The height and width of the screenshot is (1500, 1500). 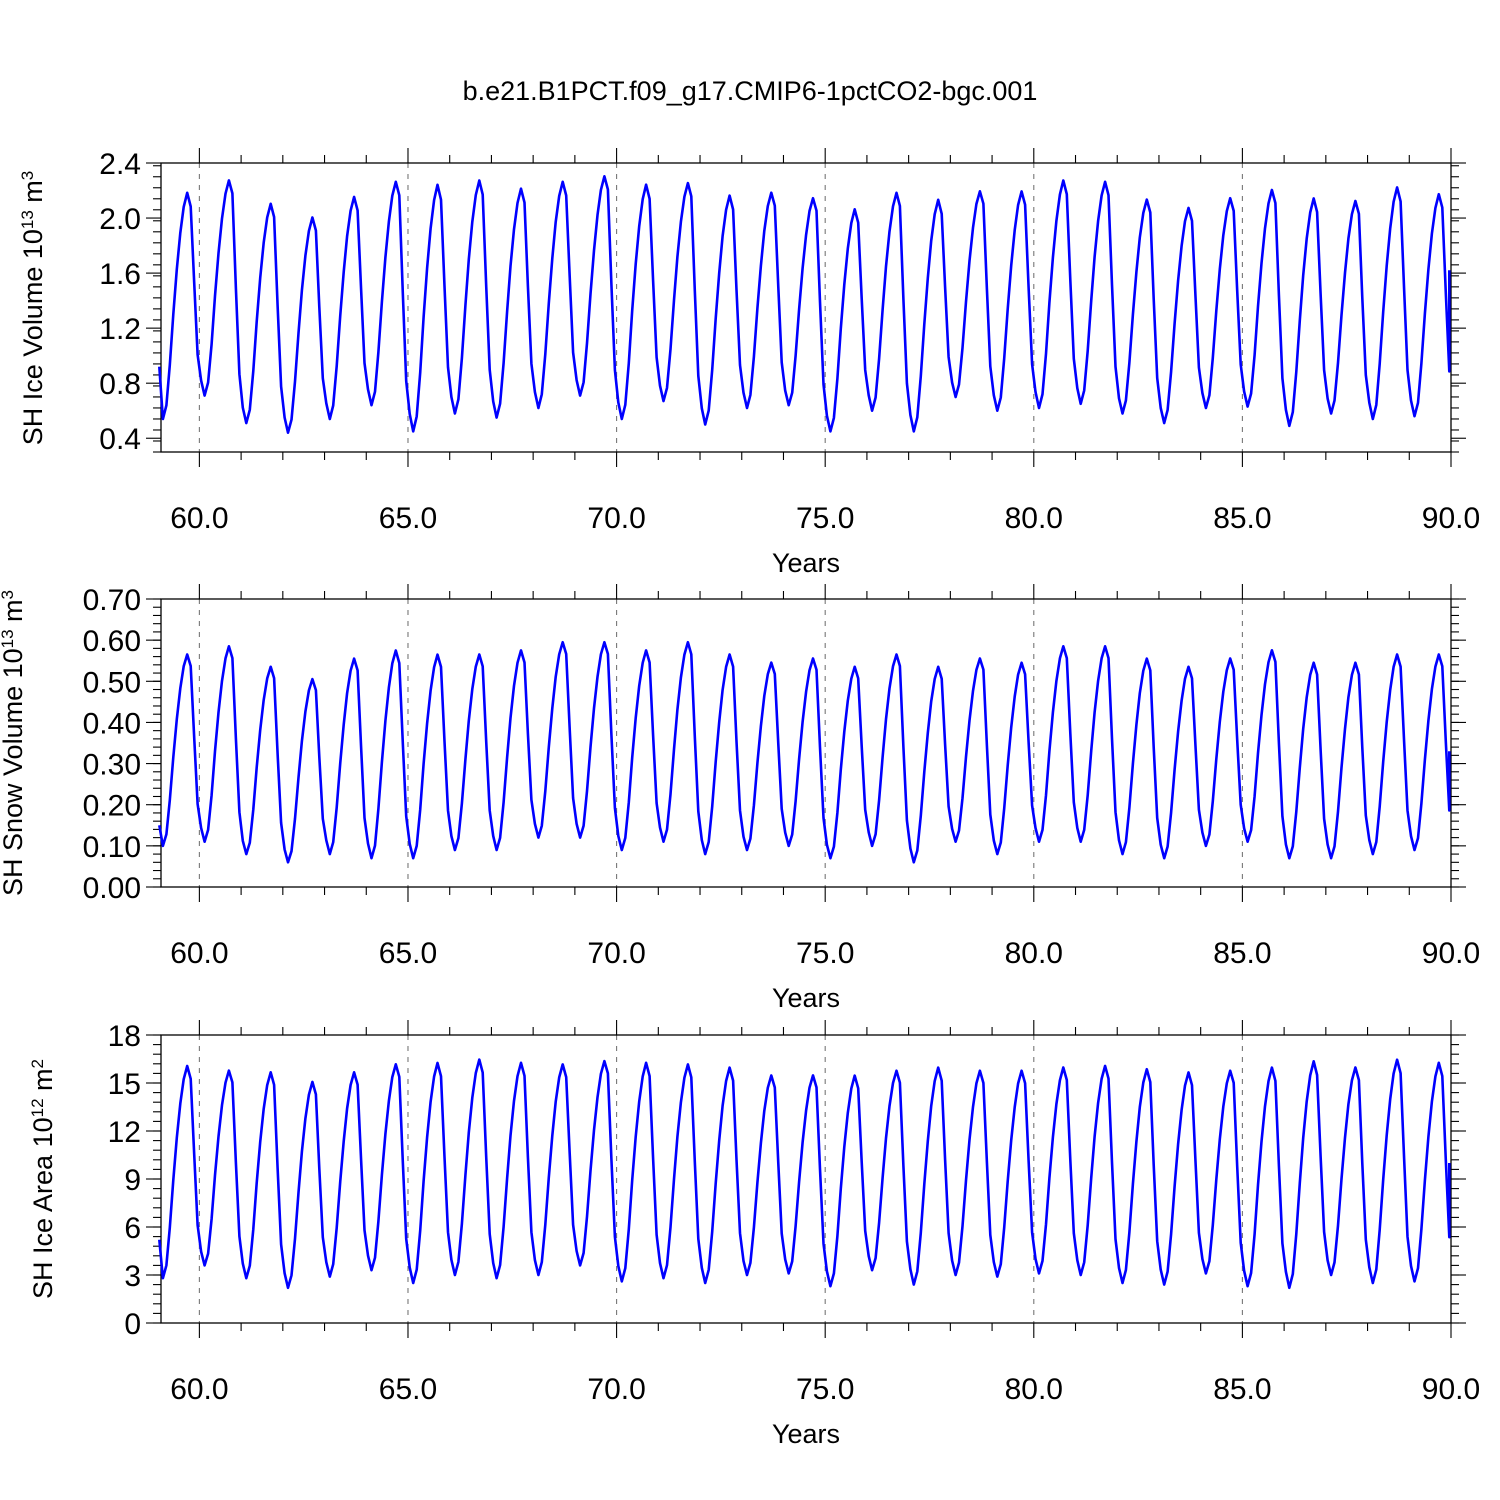 I want to click on y-tick-label: 0.4, so click(x=120, y=439).